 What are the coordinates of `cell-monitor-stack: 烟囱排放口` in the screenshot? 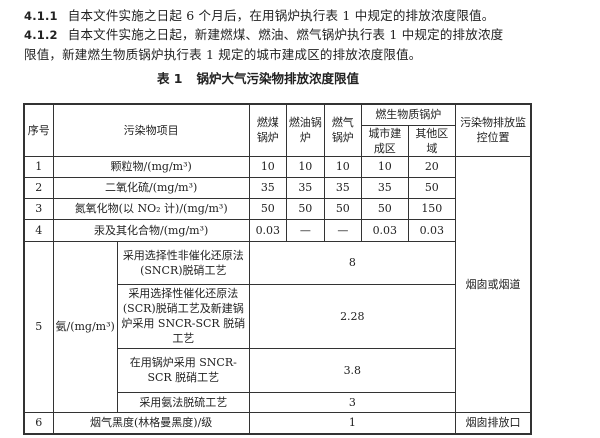 It's located at (493, 423).